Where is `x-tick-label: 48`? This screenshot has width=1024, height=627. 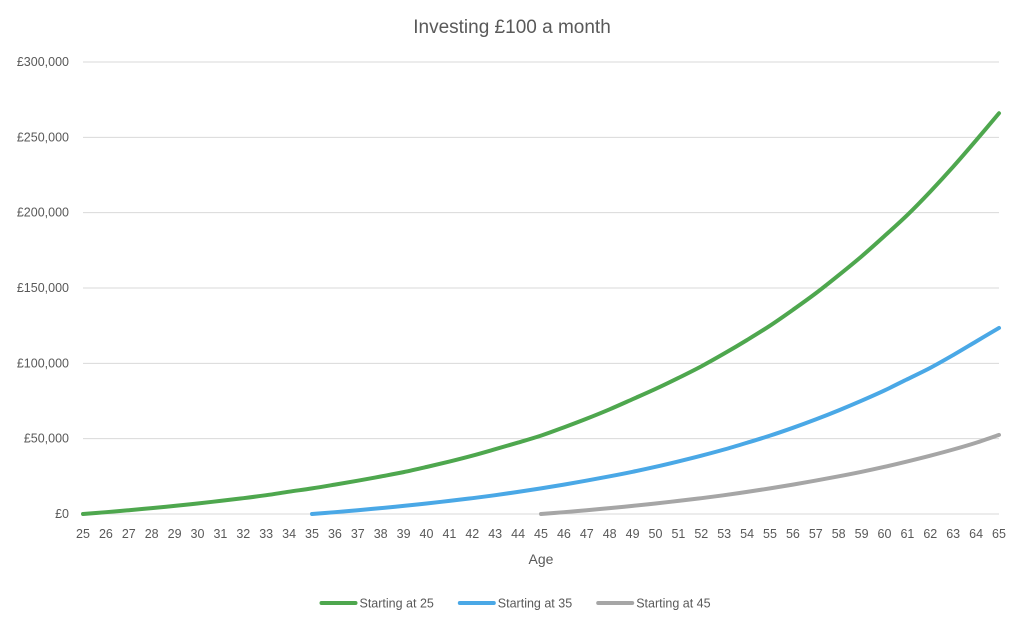 x-tick-label: 48 is located at coordinates (610, 534).